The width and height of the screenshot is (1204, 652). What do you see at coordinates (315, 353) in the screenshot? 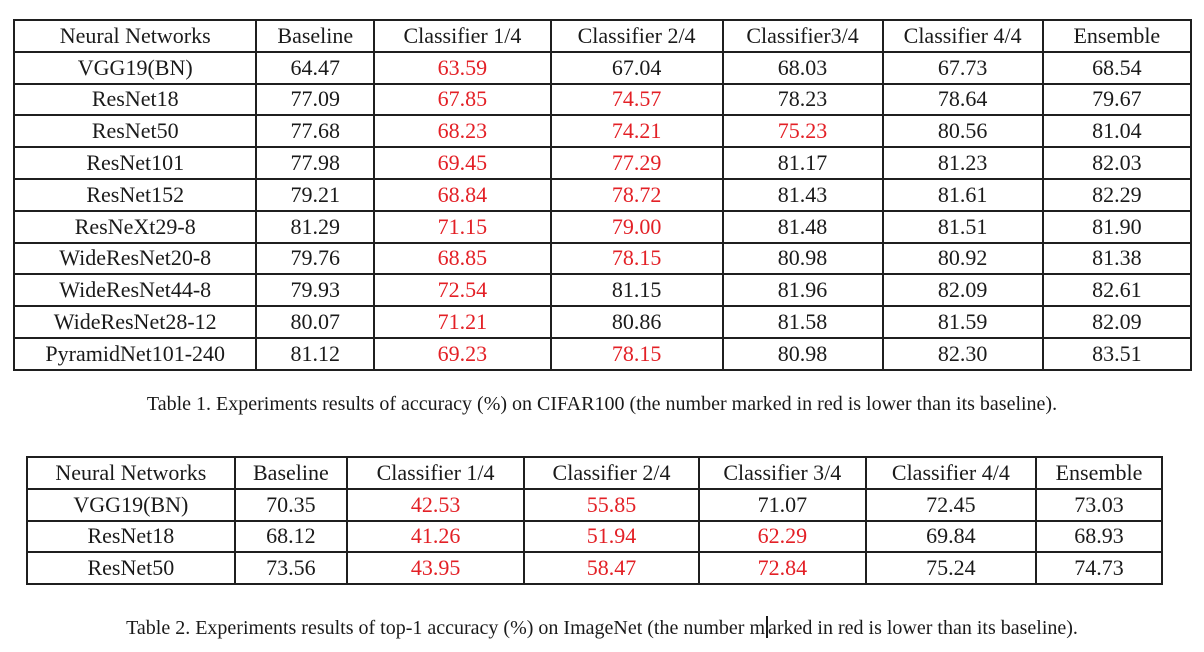
I see `accuracy-value-cell: 81.12` at bounding box center [315, 353].